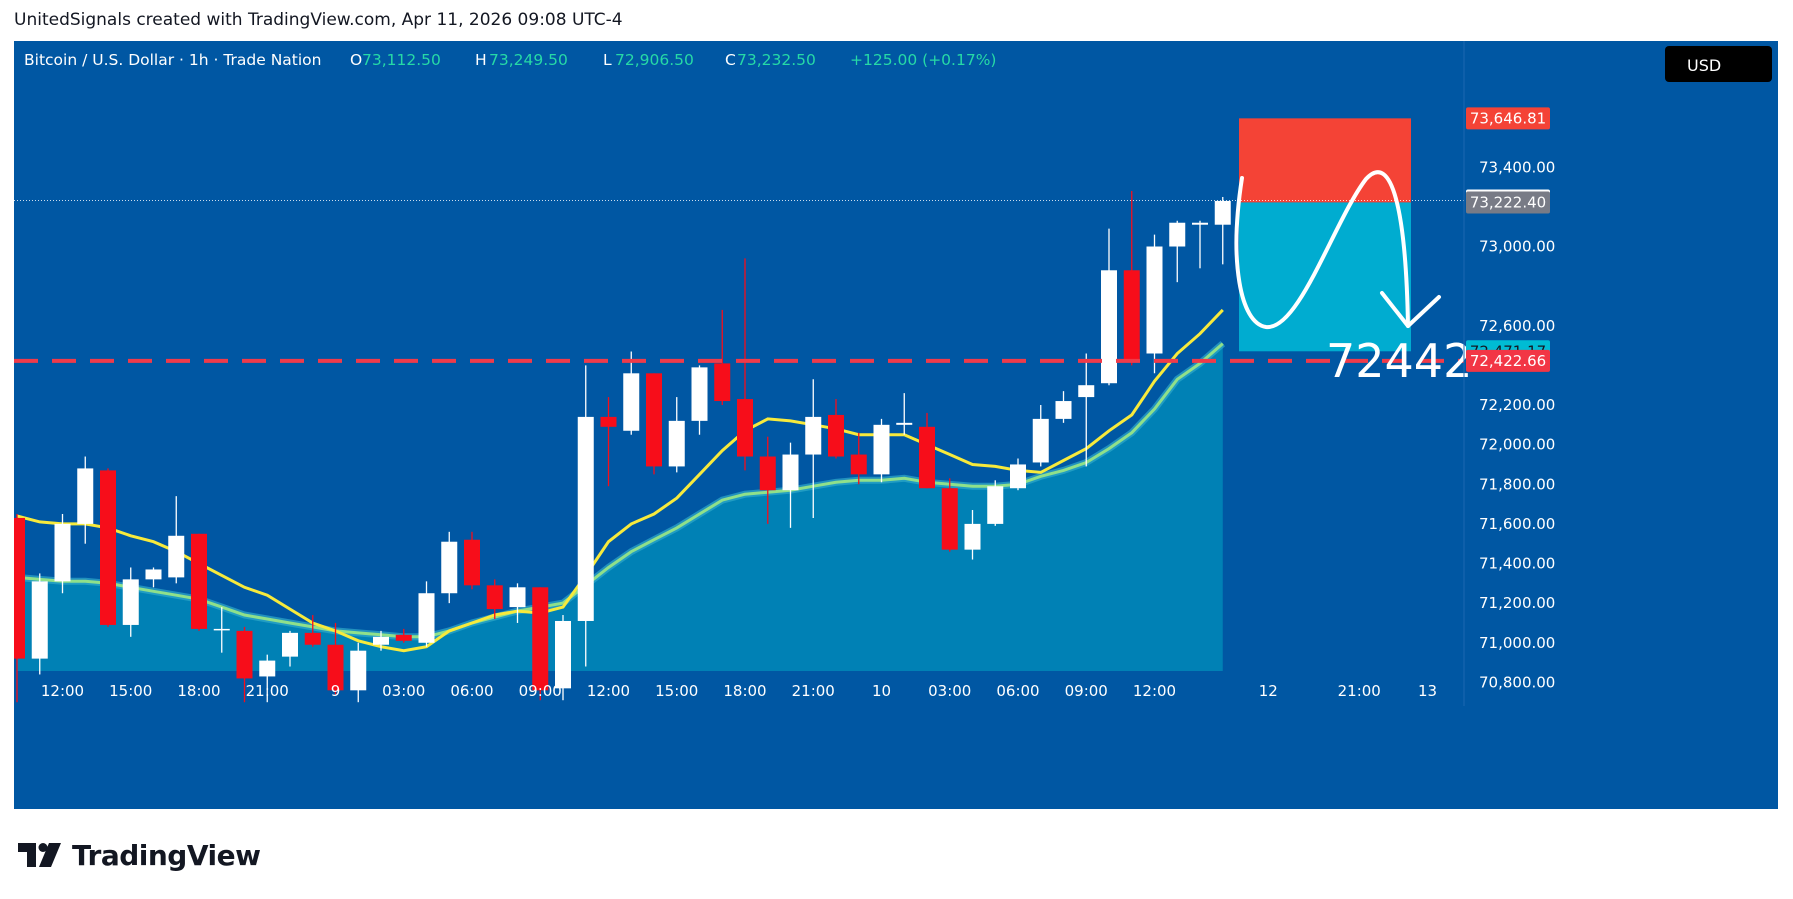  I want to click on tradingview-logo-text: TradingView, so click(166, 855).